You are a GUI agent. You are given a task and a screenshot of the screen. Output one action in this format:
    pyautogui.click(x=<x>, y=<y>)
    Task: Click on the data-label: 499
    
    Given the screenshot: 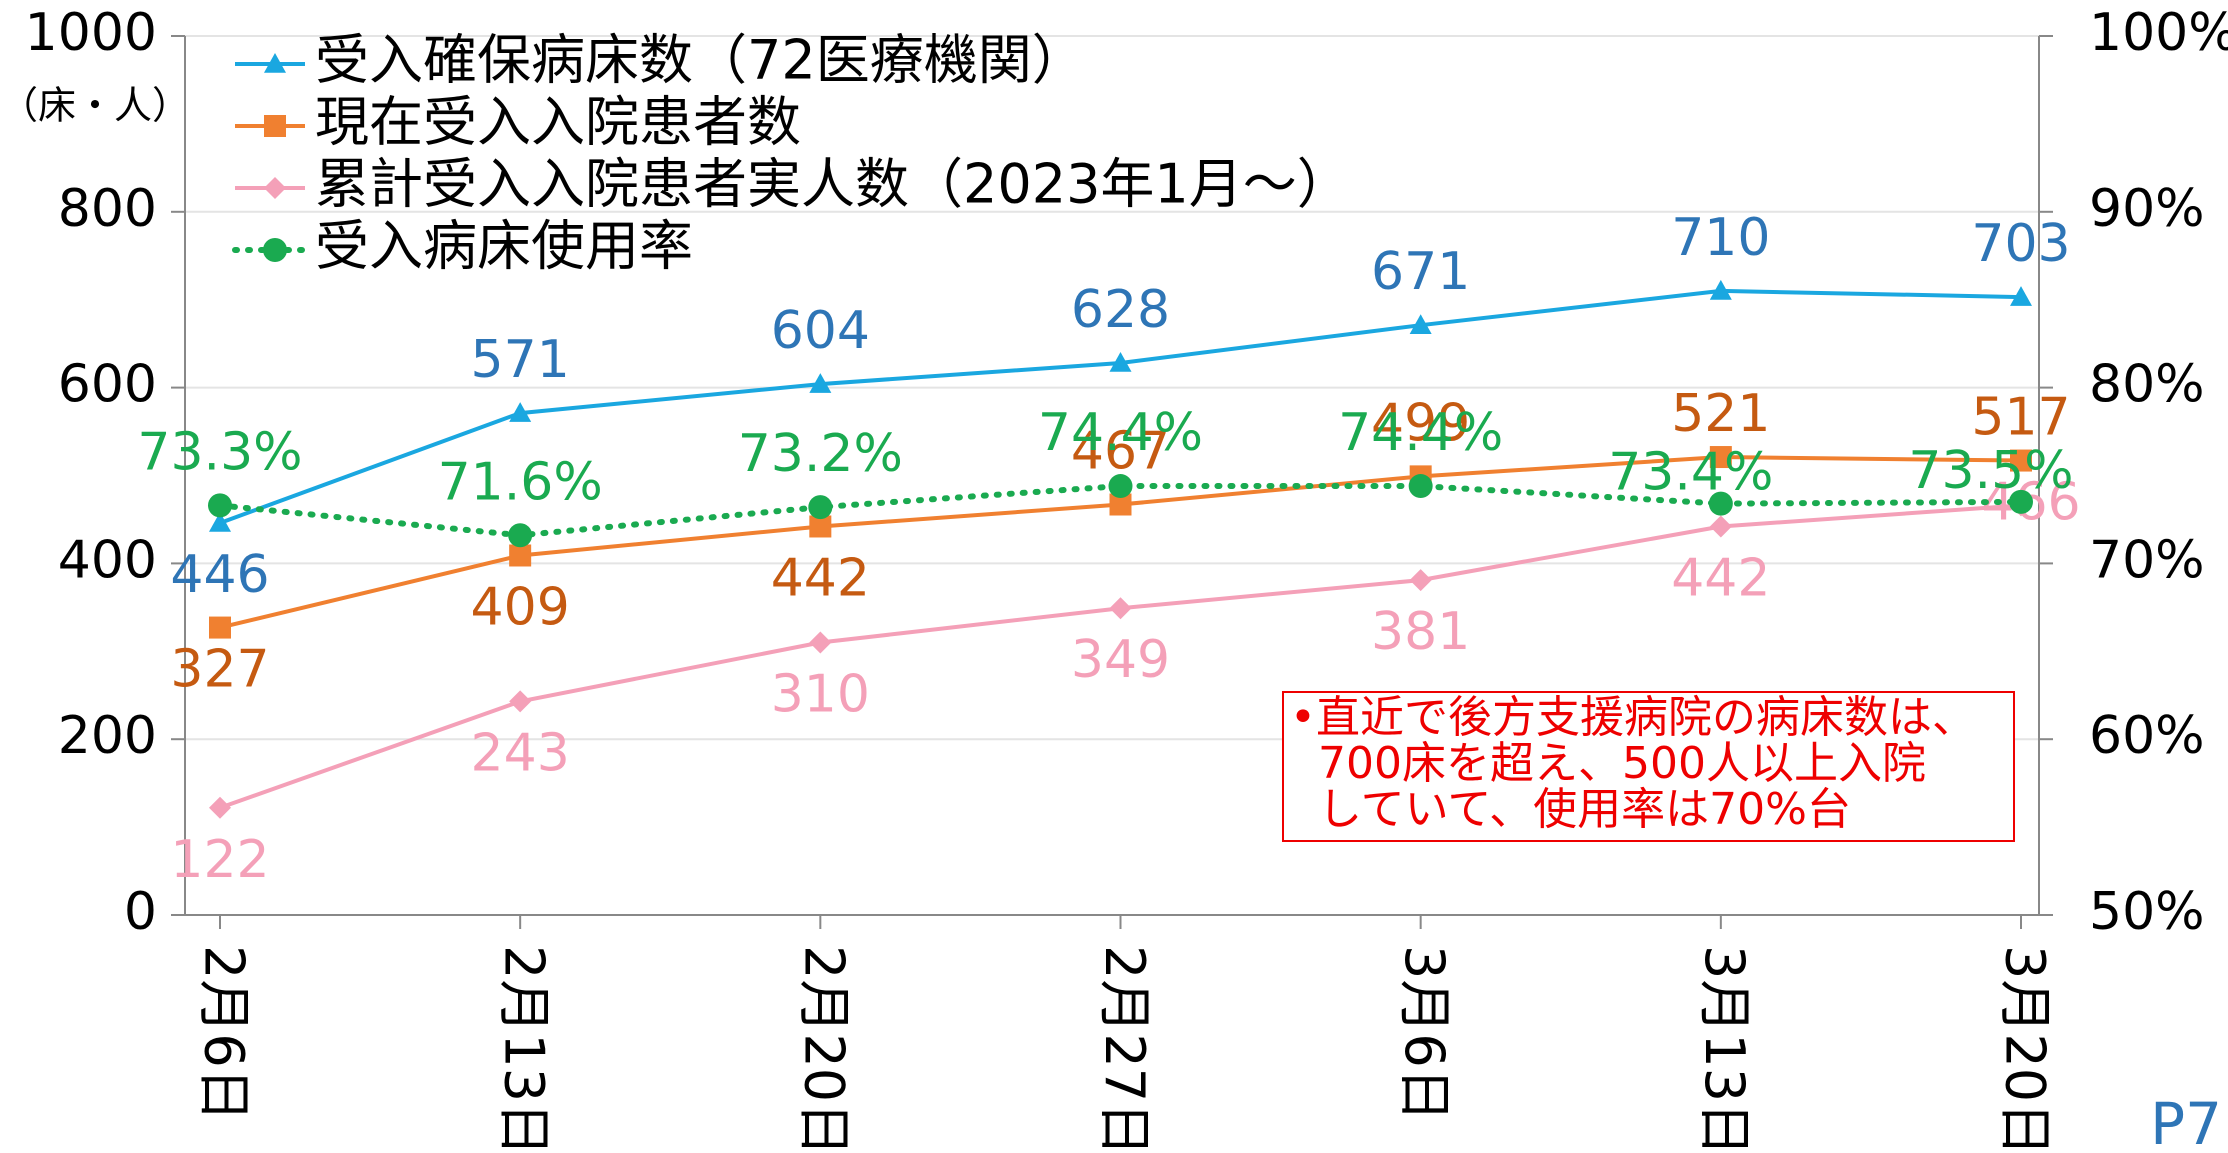 What is the action you would take?
    pyautogui.click(x=1420, y=423)
    